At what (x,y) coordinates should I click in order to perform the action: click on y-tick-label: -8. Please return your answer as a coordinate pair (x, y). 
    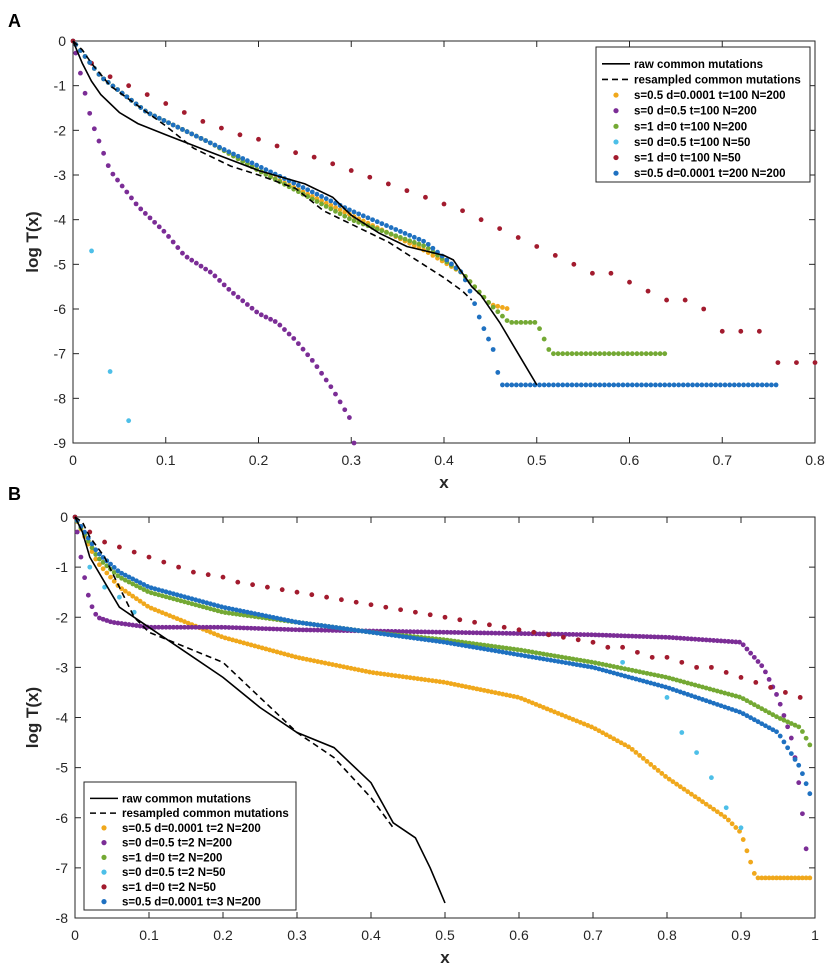
    Looking at the image, I should click on (60, 398).